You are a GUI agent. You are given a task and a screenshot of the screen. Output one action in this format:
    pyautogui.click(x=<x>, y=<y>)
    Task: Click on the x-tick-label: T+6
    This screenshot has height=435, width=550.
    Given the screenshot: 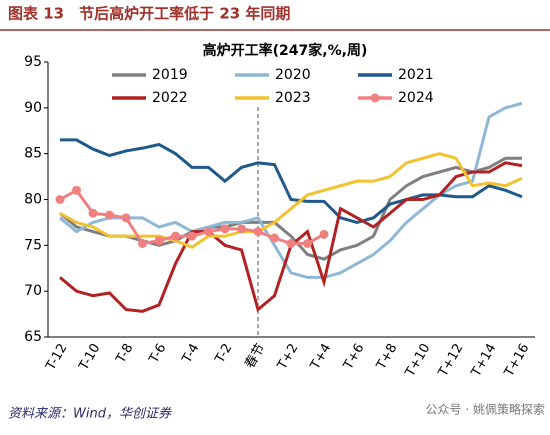 What is the action you would take?
    pyautogui.click(x=353, y=357)
    